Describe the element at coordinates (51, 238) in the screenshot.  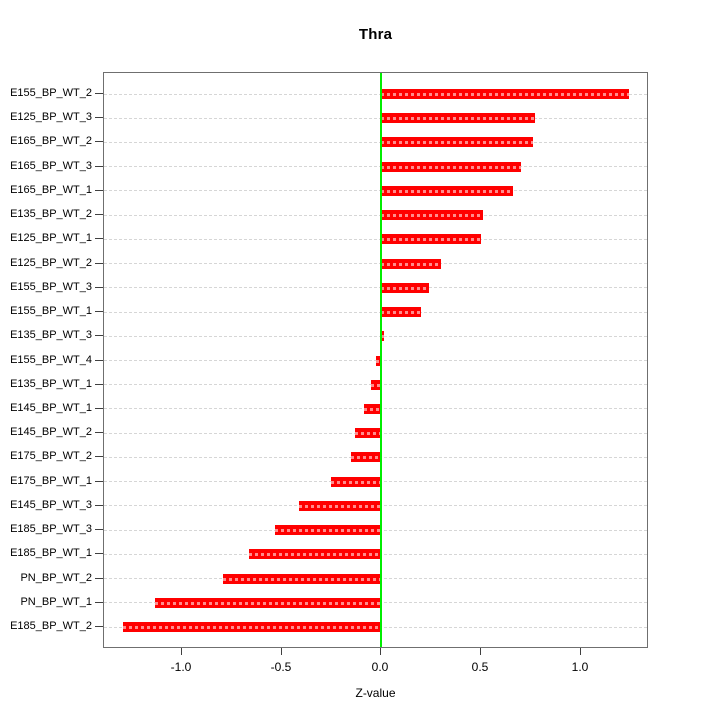
I see `category-label: E125_BP_WT_1` at that location.